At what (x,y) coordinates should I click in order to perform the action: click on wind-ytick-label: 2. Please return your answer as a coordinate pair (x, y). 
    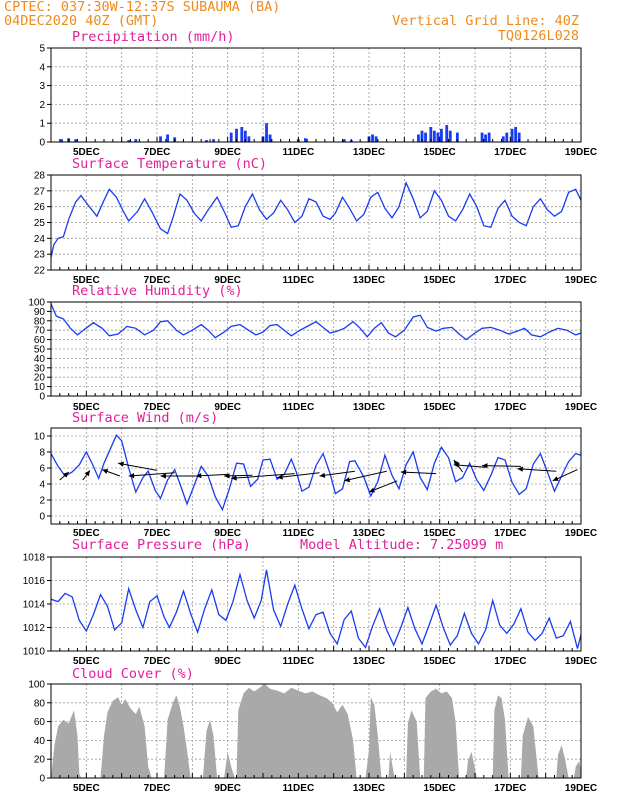
    Looking at the image, I should click on (42, 501).